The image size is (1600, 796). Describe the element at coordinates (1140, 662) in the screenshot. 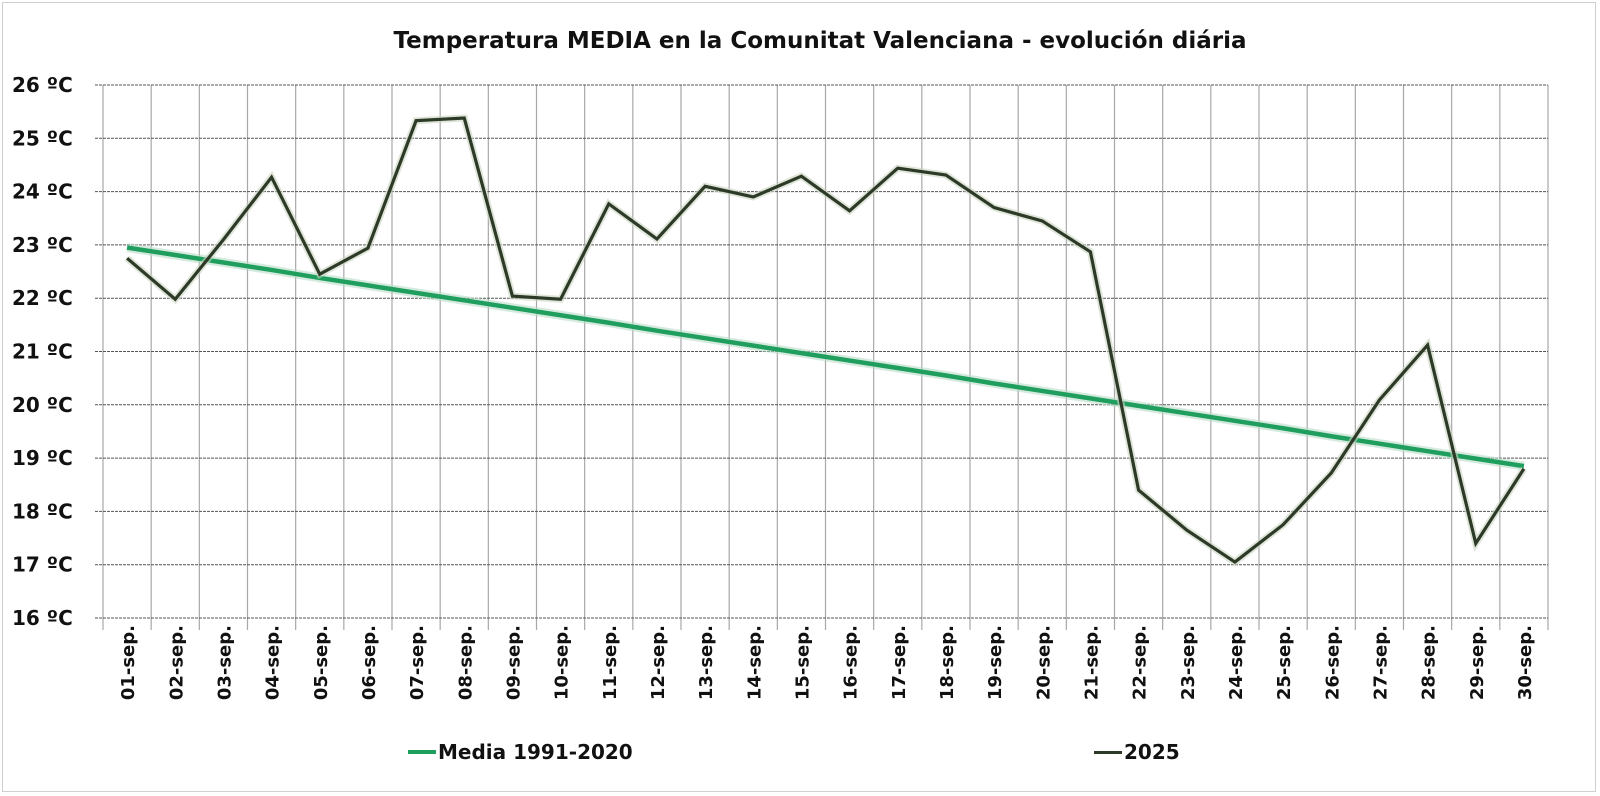

I see `x-tick-label: 22-sep.` at that location.